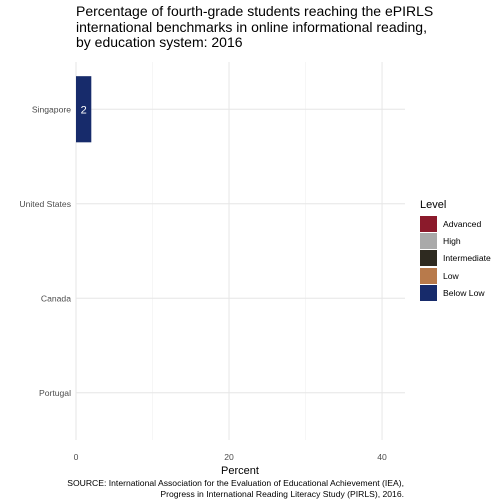  Describe the element at coordinates (229, 457) in the screenshot. I see `x-tick-label: 20` at that location.